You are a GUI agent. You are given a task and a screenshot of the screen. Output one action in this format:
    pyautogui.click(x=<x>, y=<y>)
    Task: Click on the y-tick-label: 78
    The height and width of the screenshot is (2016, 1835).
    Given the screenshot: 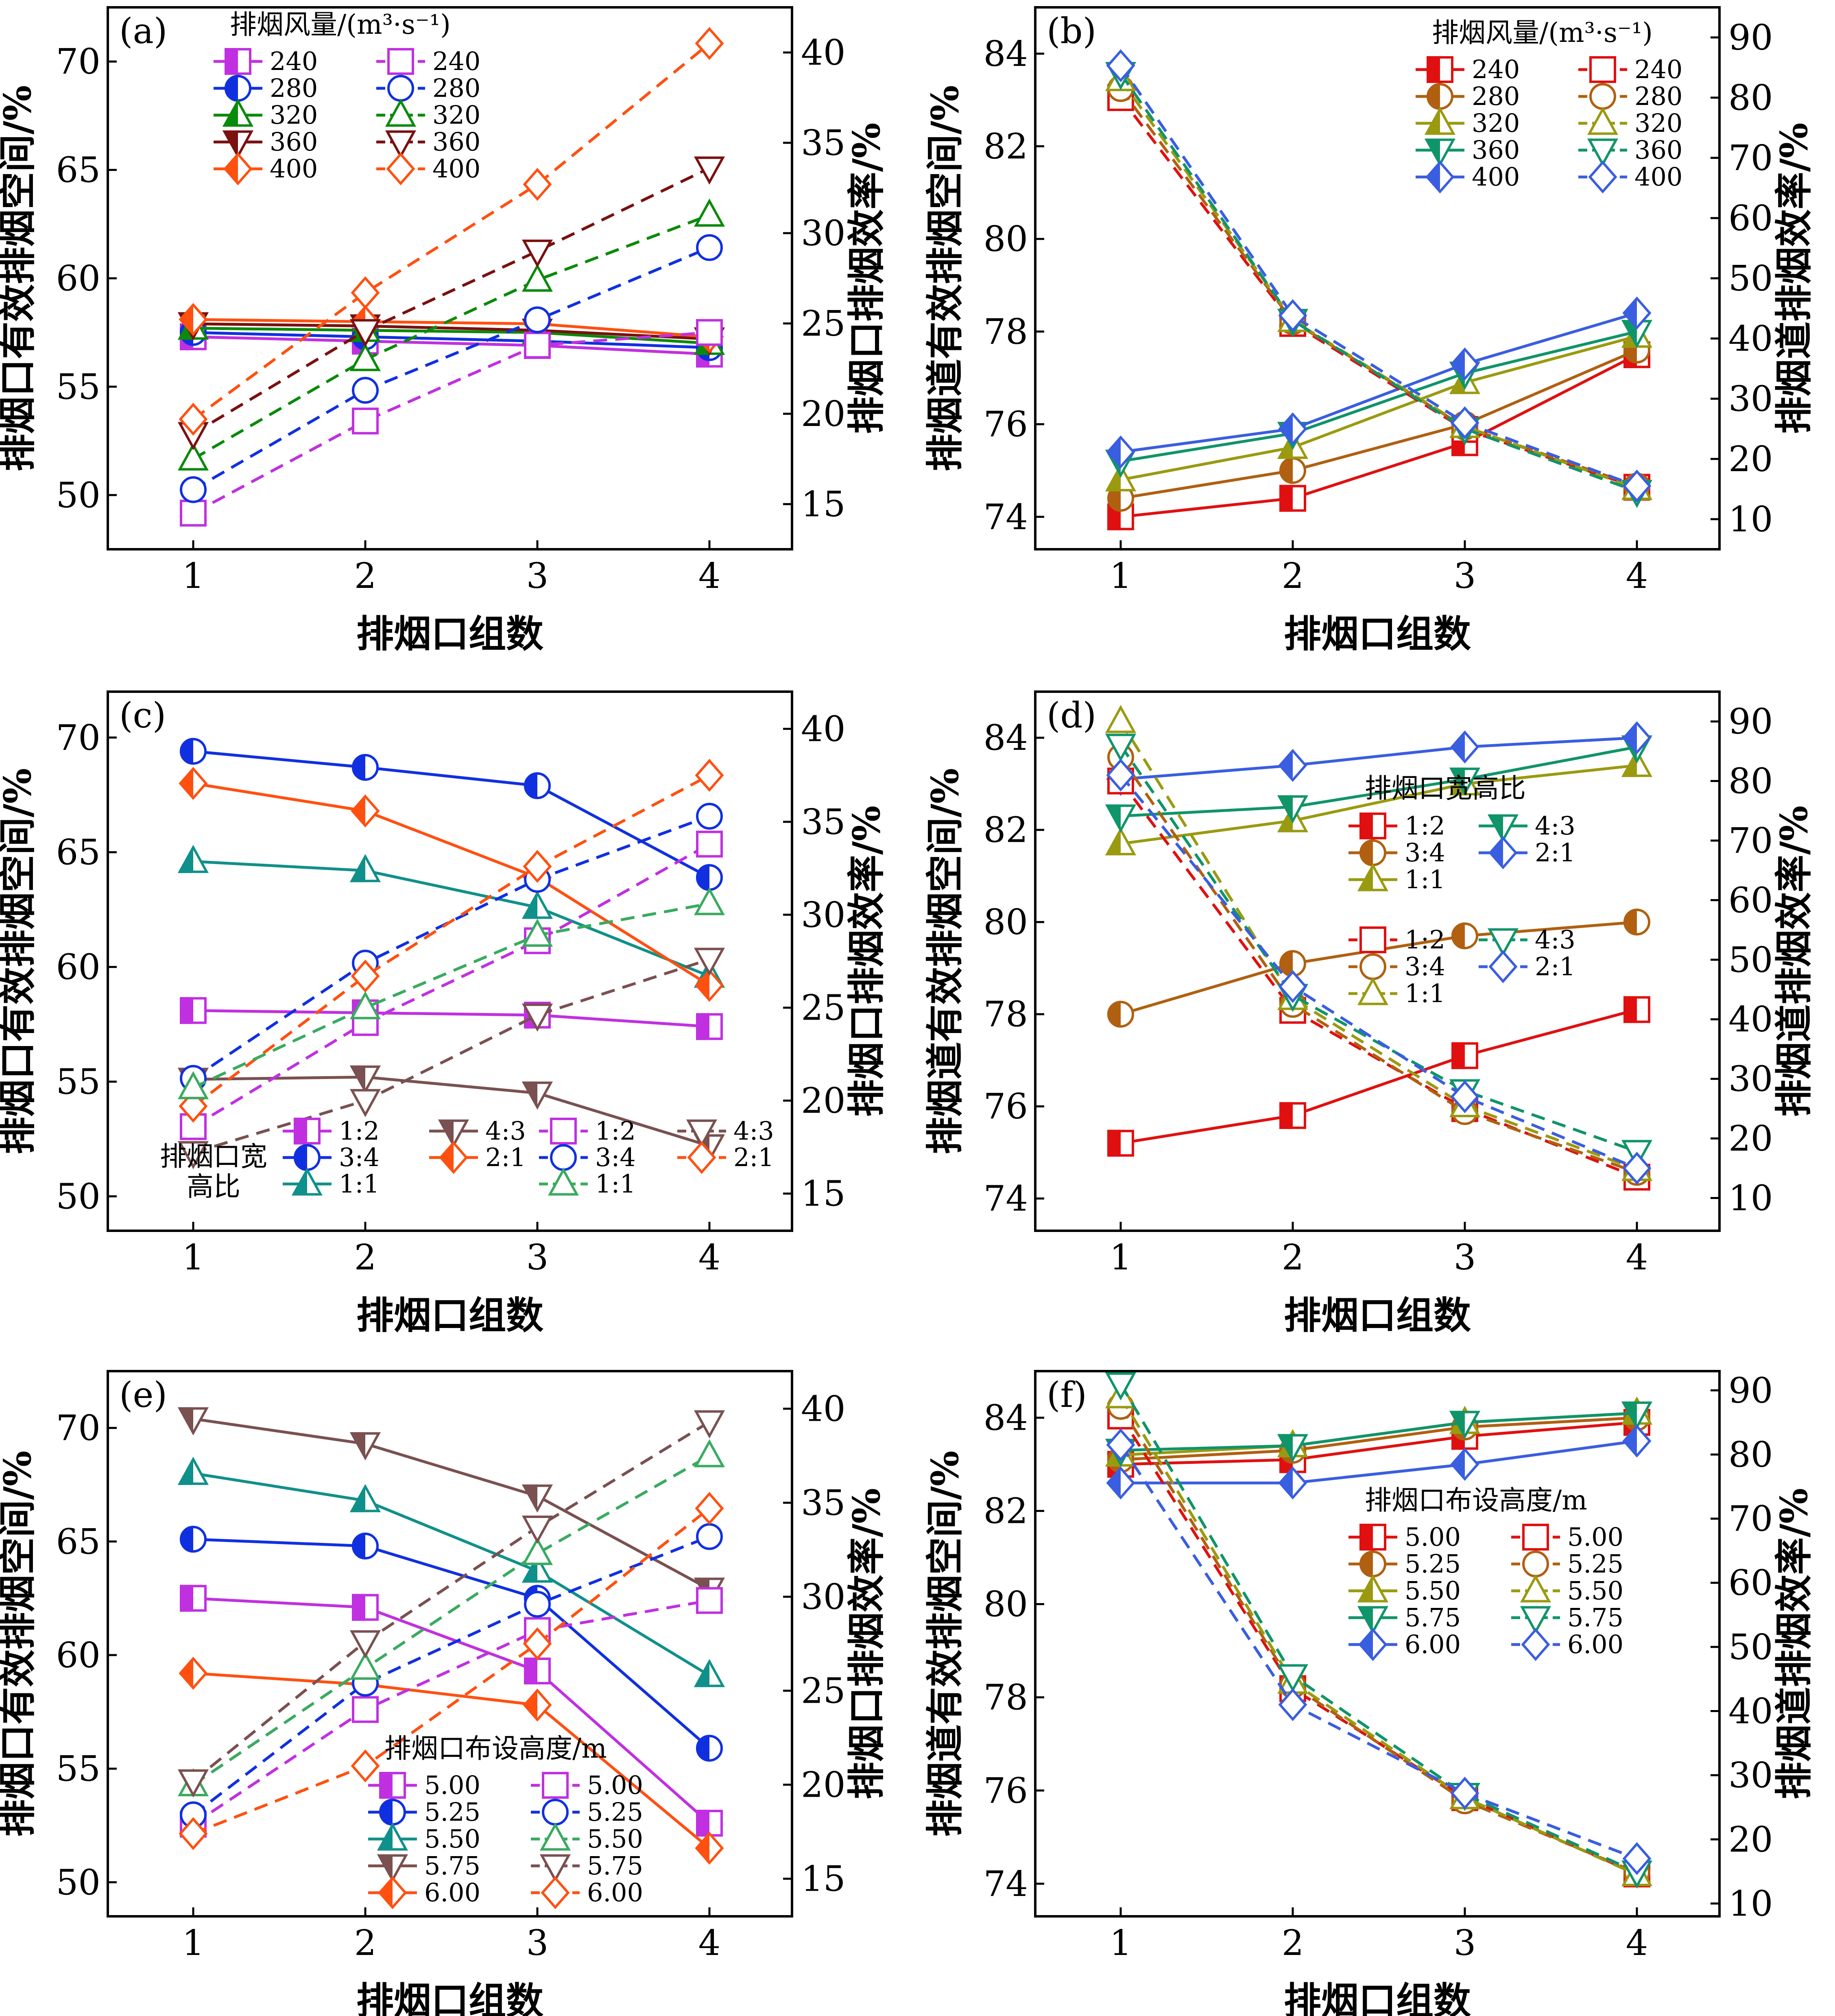 What is the action you would take?
    pyautogui.click(x=1006, y=332)
    